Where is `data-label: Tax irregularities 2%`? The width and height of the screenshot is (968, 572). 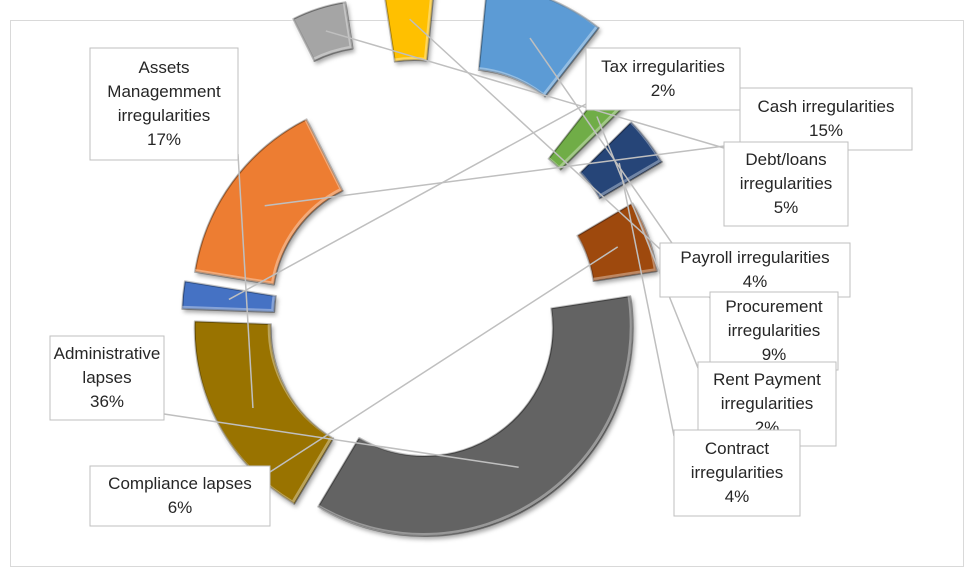 data-label: Tax irregularities 2% is located at coordinates (663, 78).